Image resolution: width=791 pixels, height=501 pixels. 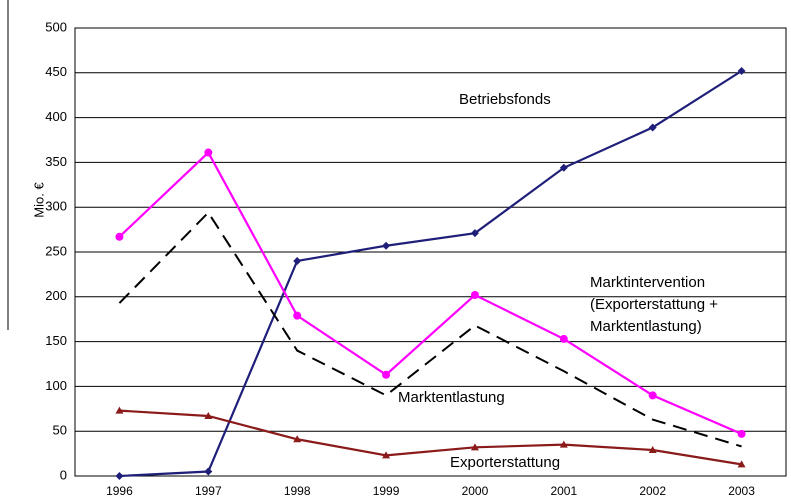 What do you see at coordinates (56, 340) in the screenshot?
I see `y-tick-label: 150` at bounding box center [56, 340].